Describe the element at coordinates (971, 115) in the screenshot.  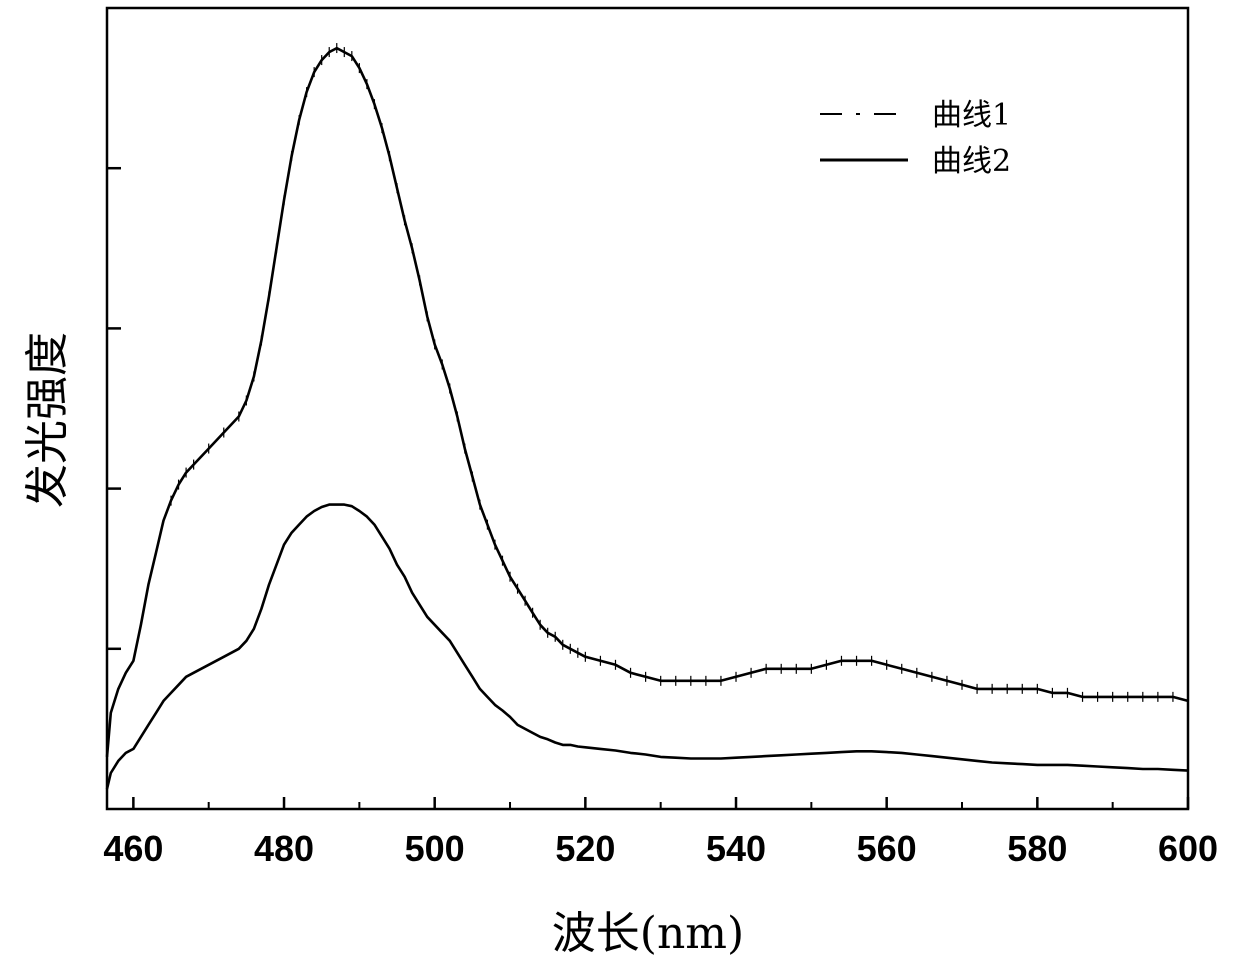
I see `legend-label-series-1: 曲线1` at that location.